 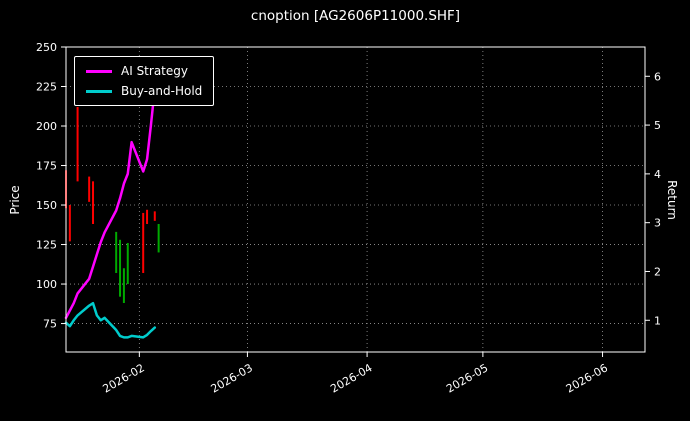 I want to click on y-tick-label-left: 125, so click(x=46, y=245).